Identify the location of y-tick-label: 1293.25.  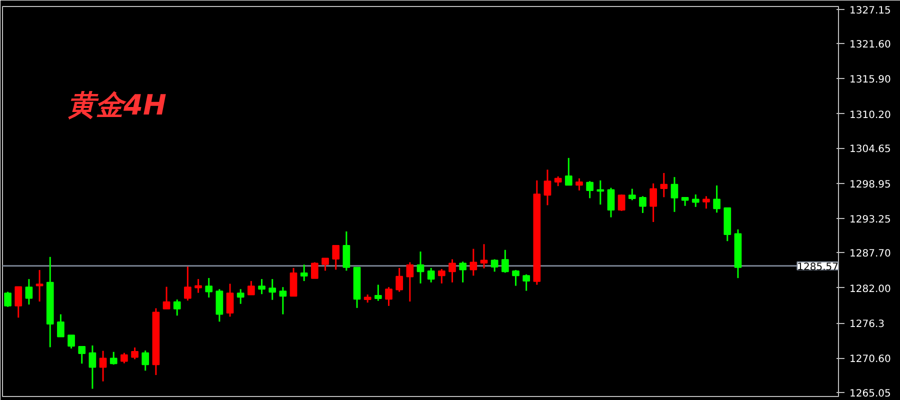
(870, 220).